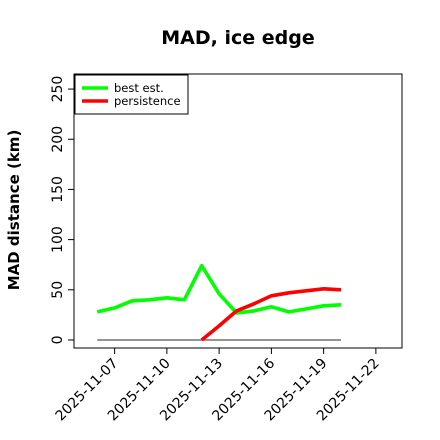 This screenshot has width=440, height=440. Describe the element at coordinates (58, 189) in the screenshot. I see `y-tick-label: 150` at that location.